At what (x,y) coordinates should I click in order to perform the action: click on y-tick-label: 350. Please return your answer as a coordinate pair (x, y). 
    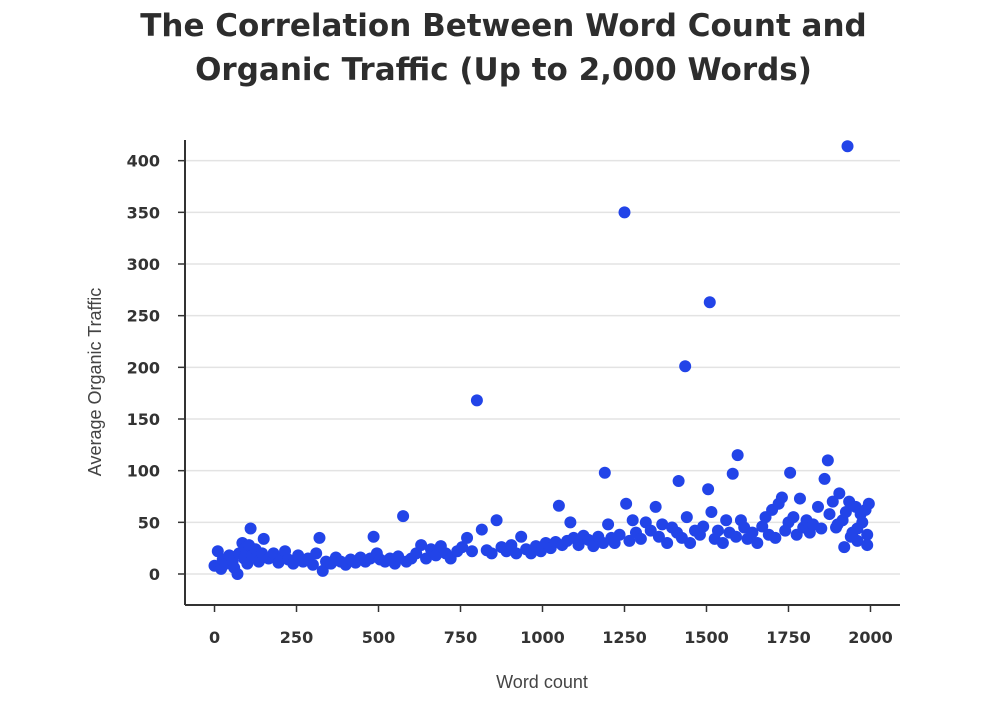
    Looking at the image, I should click on (143, 212).